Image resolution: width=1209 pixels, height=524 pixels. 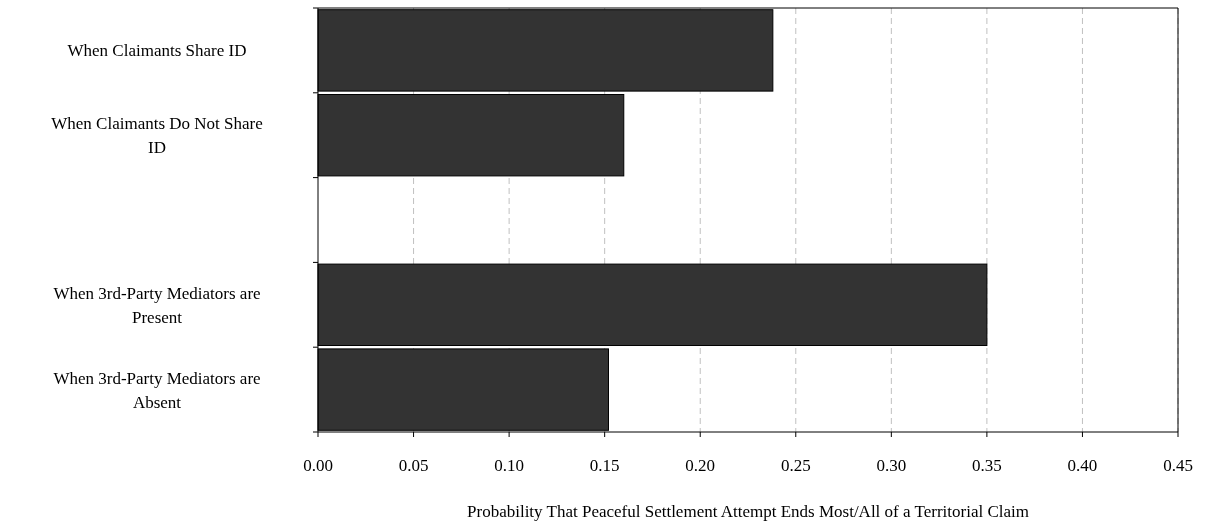 I want to click on x-tick-label: 0.25, so click(x=795, y=465).